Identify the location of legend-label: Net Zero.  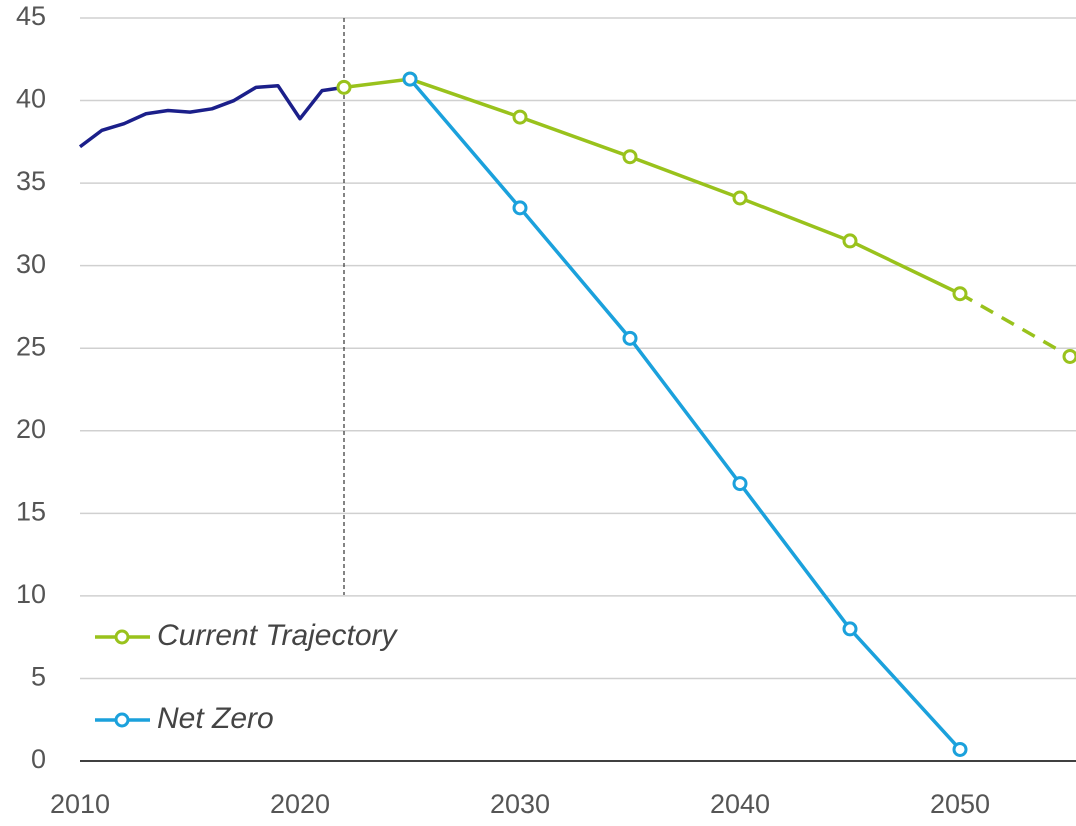
(215, 718).